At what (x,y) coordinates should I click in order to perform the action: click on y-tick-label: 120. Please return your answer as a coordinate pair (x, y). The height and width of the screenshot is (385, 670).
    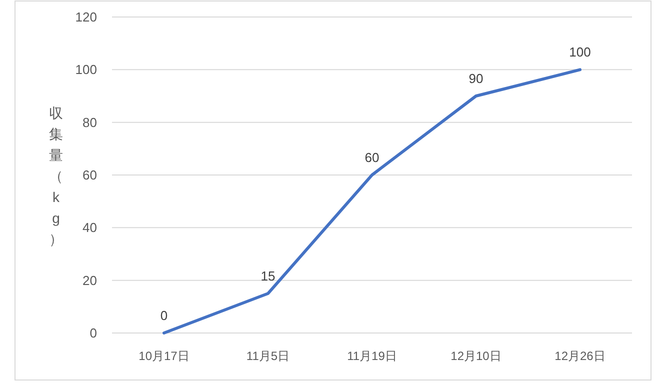
    Looking at the image, I should click on (86, 17).